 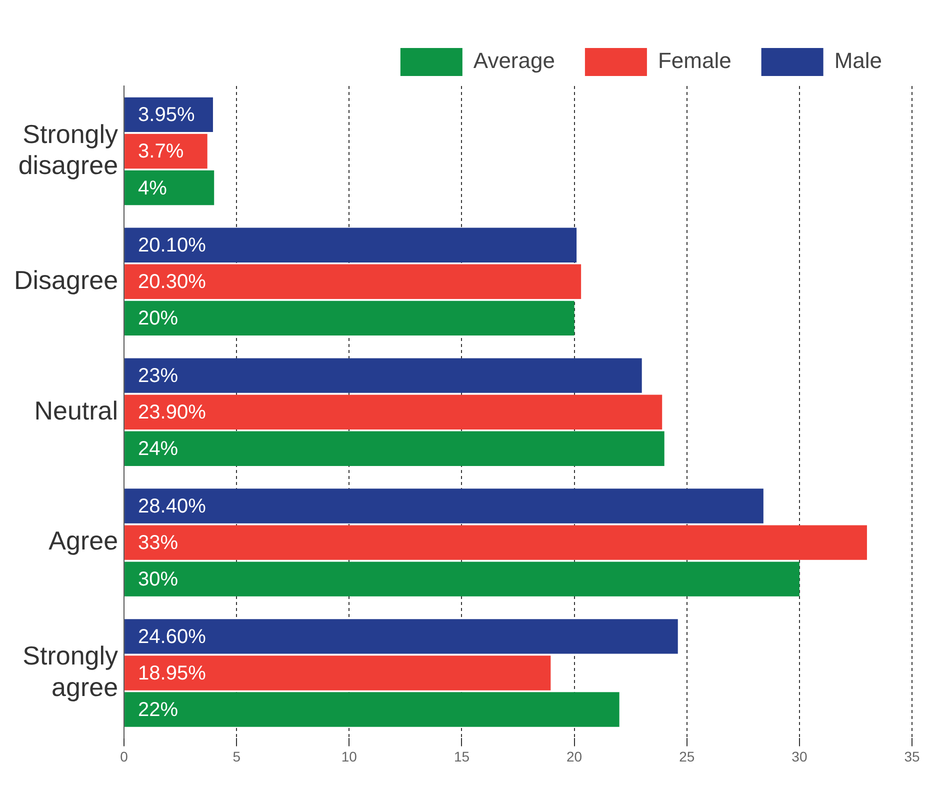 What do you see at coordinates (70, 671) in the screenshot?
I see `y-tick-label: Strongly agree` at bounding box center [70, 671].